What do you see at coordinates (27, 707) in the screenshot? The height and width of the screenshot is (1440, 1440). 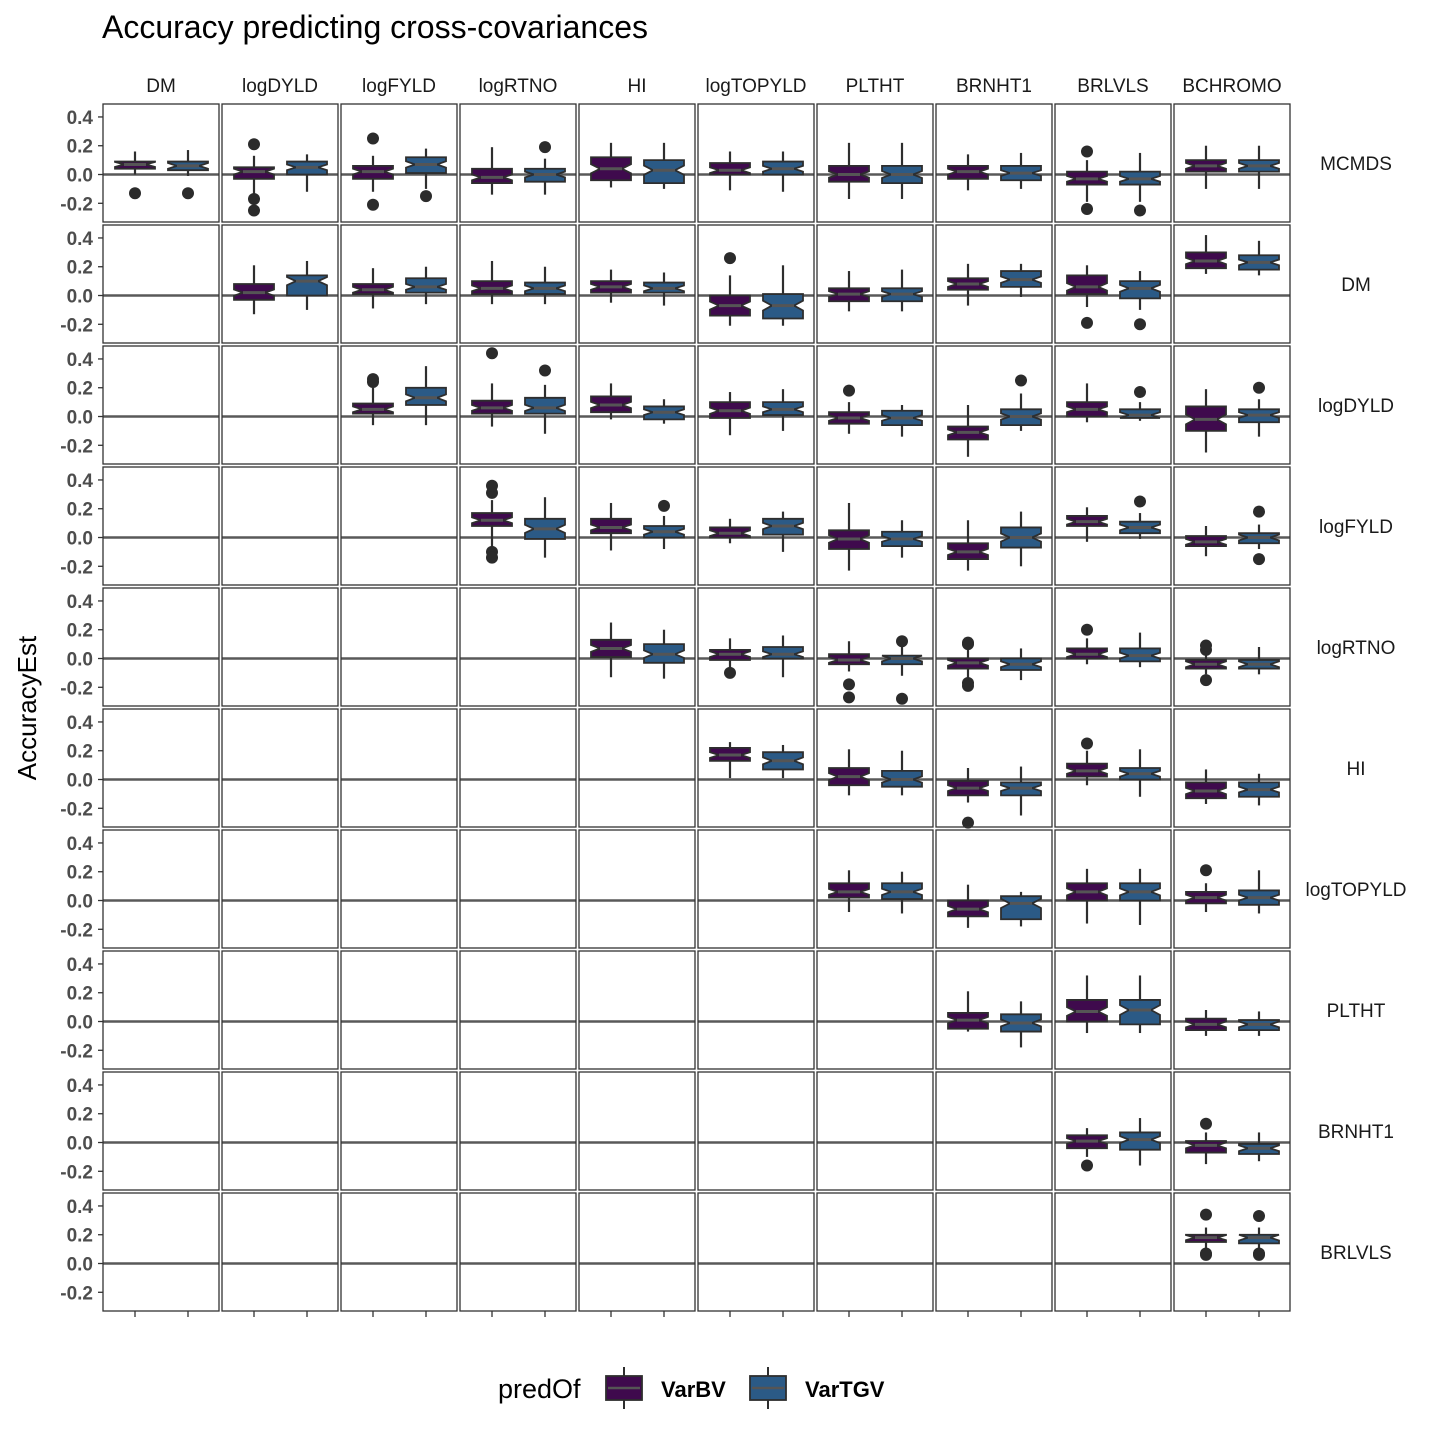 I see `y-axis-label: AccuracyEst` at bounding box center [27, 707].